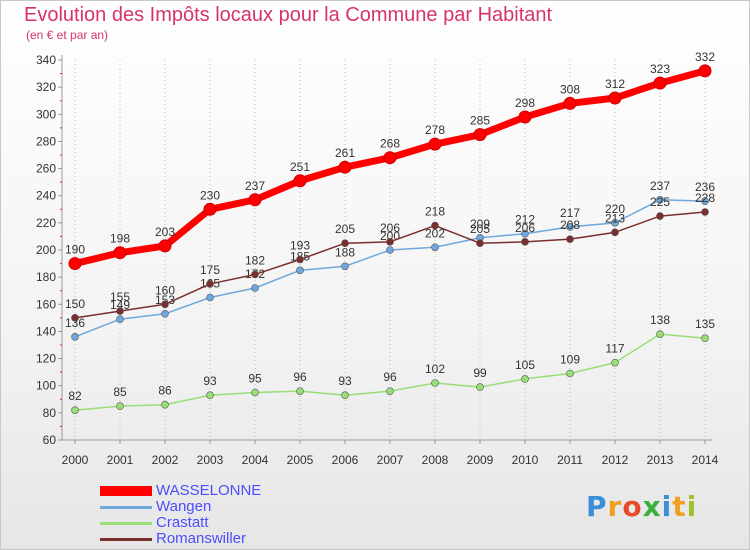  Describe the element at coordinates (435, 247) in the screenshot. I see `point-wangen-2008` at that location.